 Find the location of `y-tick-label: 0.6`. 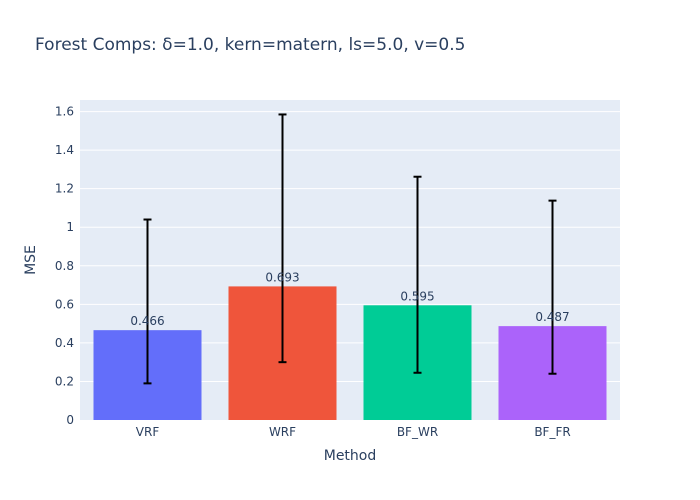

y-tick-label: 0.6 is located at coordinates (64, 304).